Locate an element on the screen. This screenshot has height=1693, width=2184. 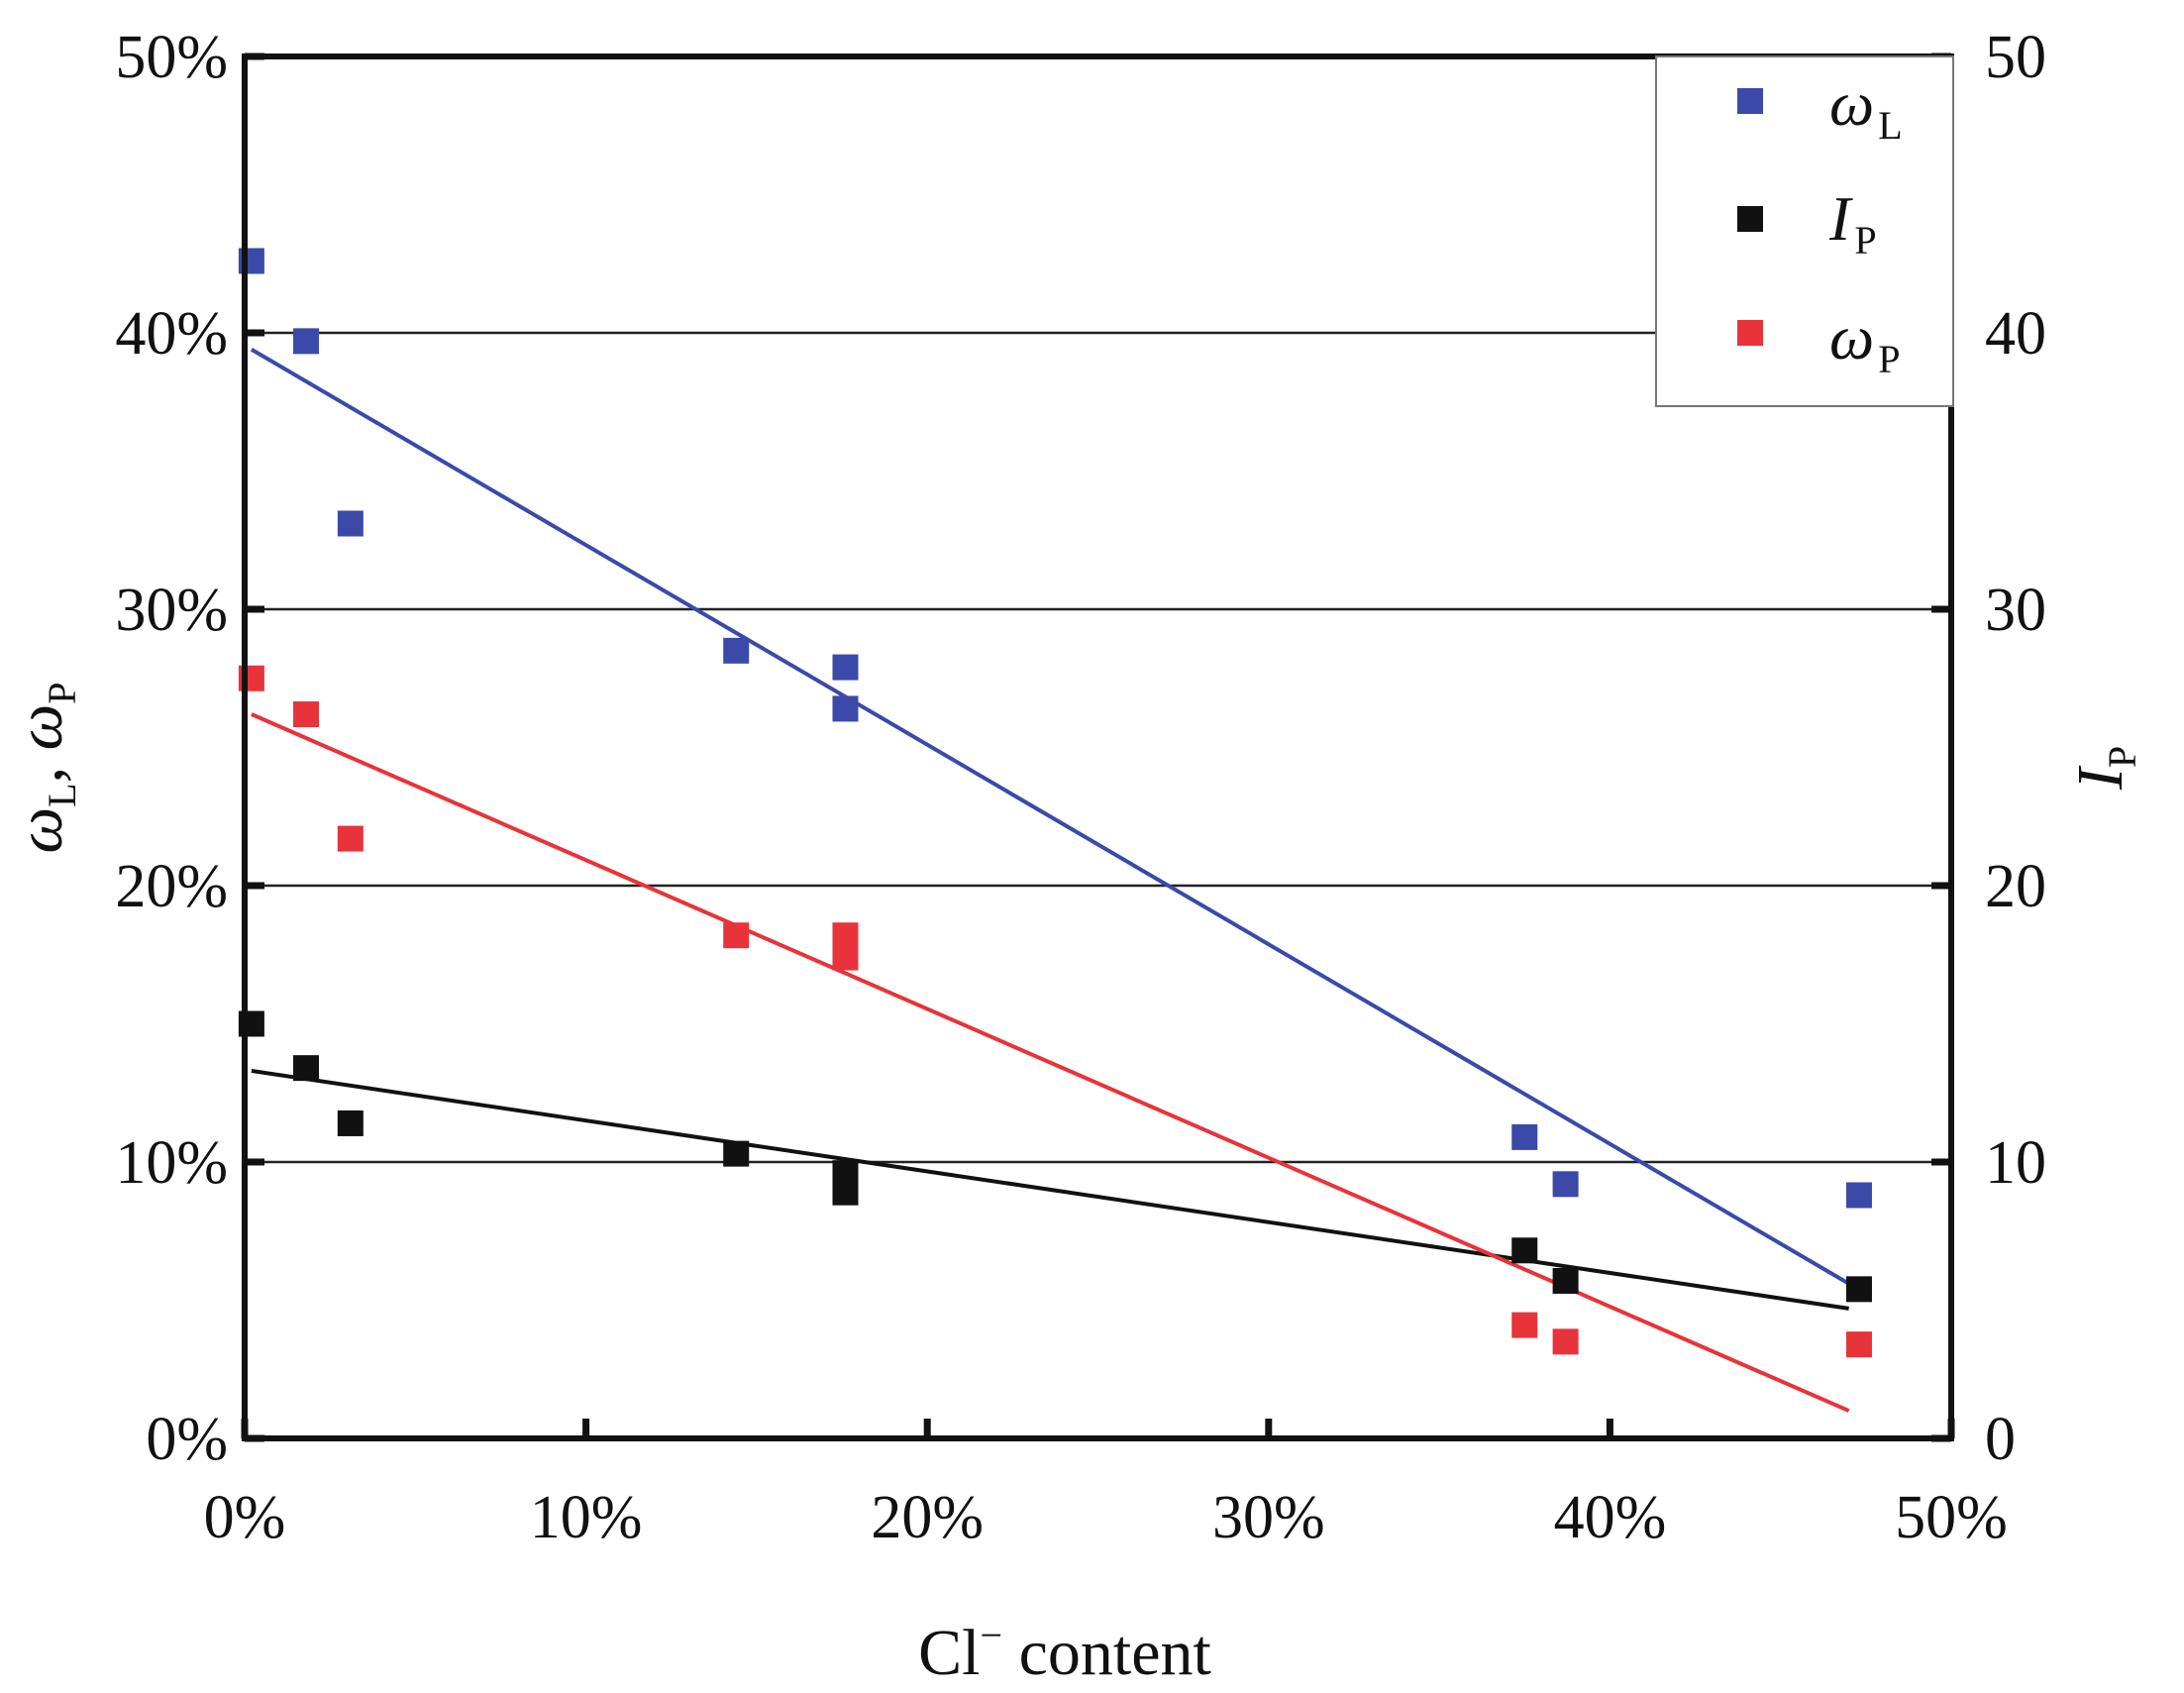
svg-text: ωL, ωP is located at coordinates (44, 768).